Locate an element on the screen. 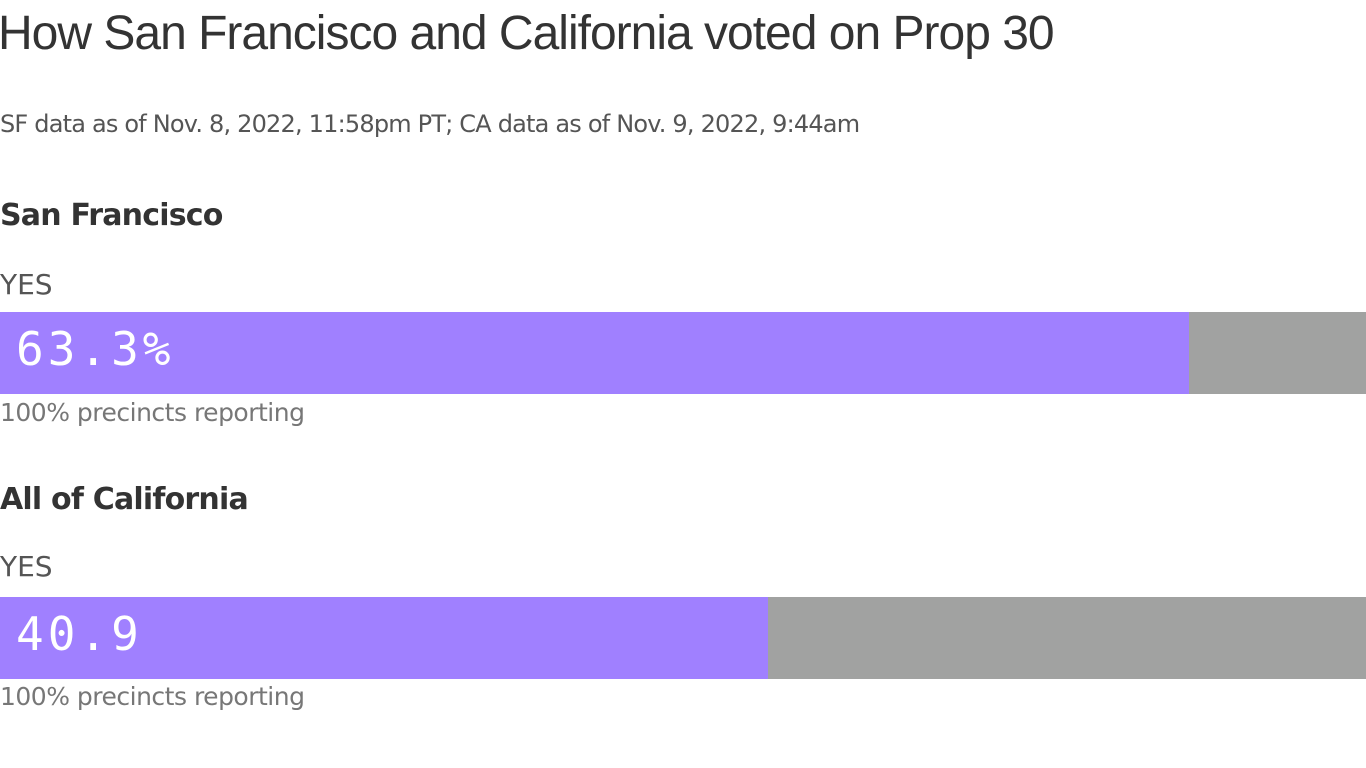  data-label: 63.3% is located at coordinates (95, 349).